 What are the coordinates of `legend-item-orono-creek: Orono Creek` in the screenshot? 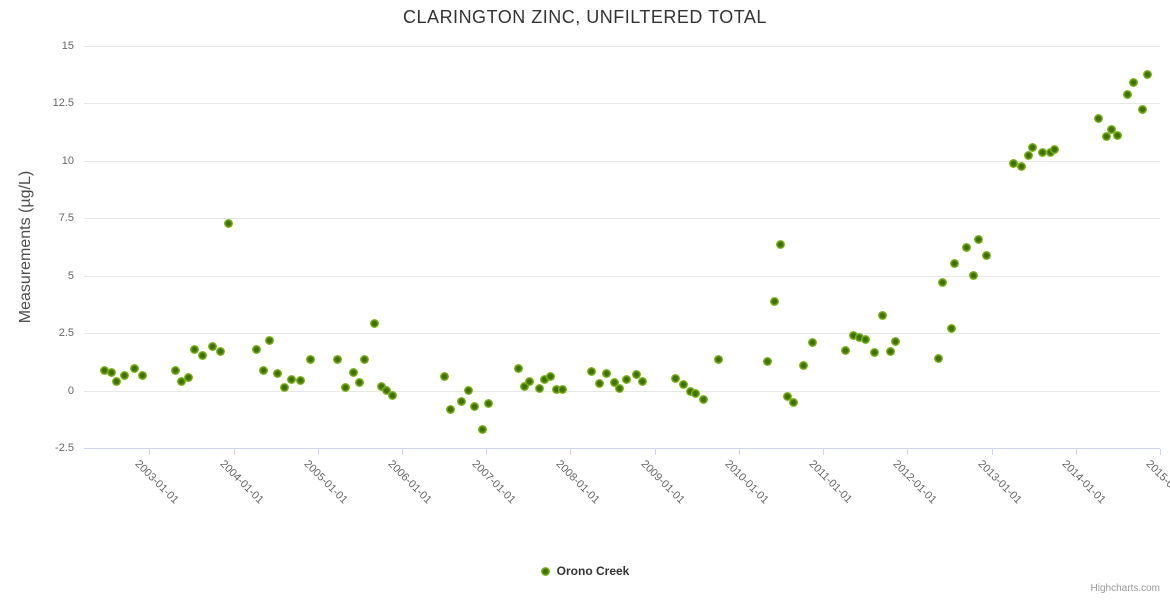 It's located at (585, 571).